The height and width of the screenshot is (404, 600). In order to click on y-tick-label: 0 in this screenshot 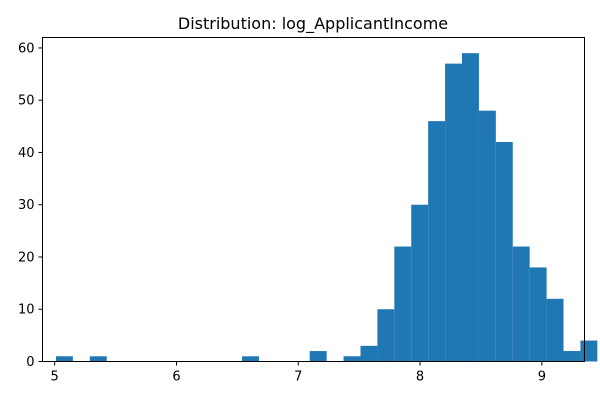, I will do `click(30, 362)`.